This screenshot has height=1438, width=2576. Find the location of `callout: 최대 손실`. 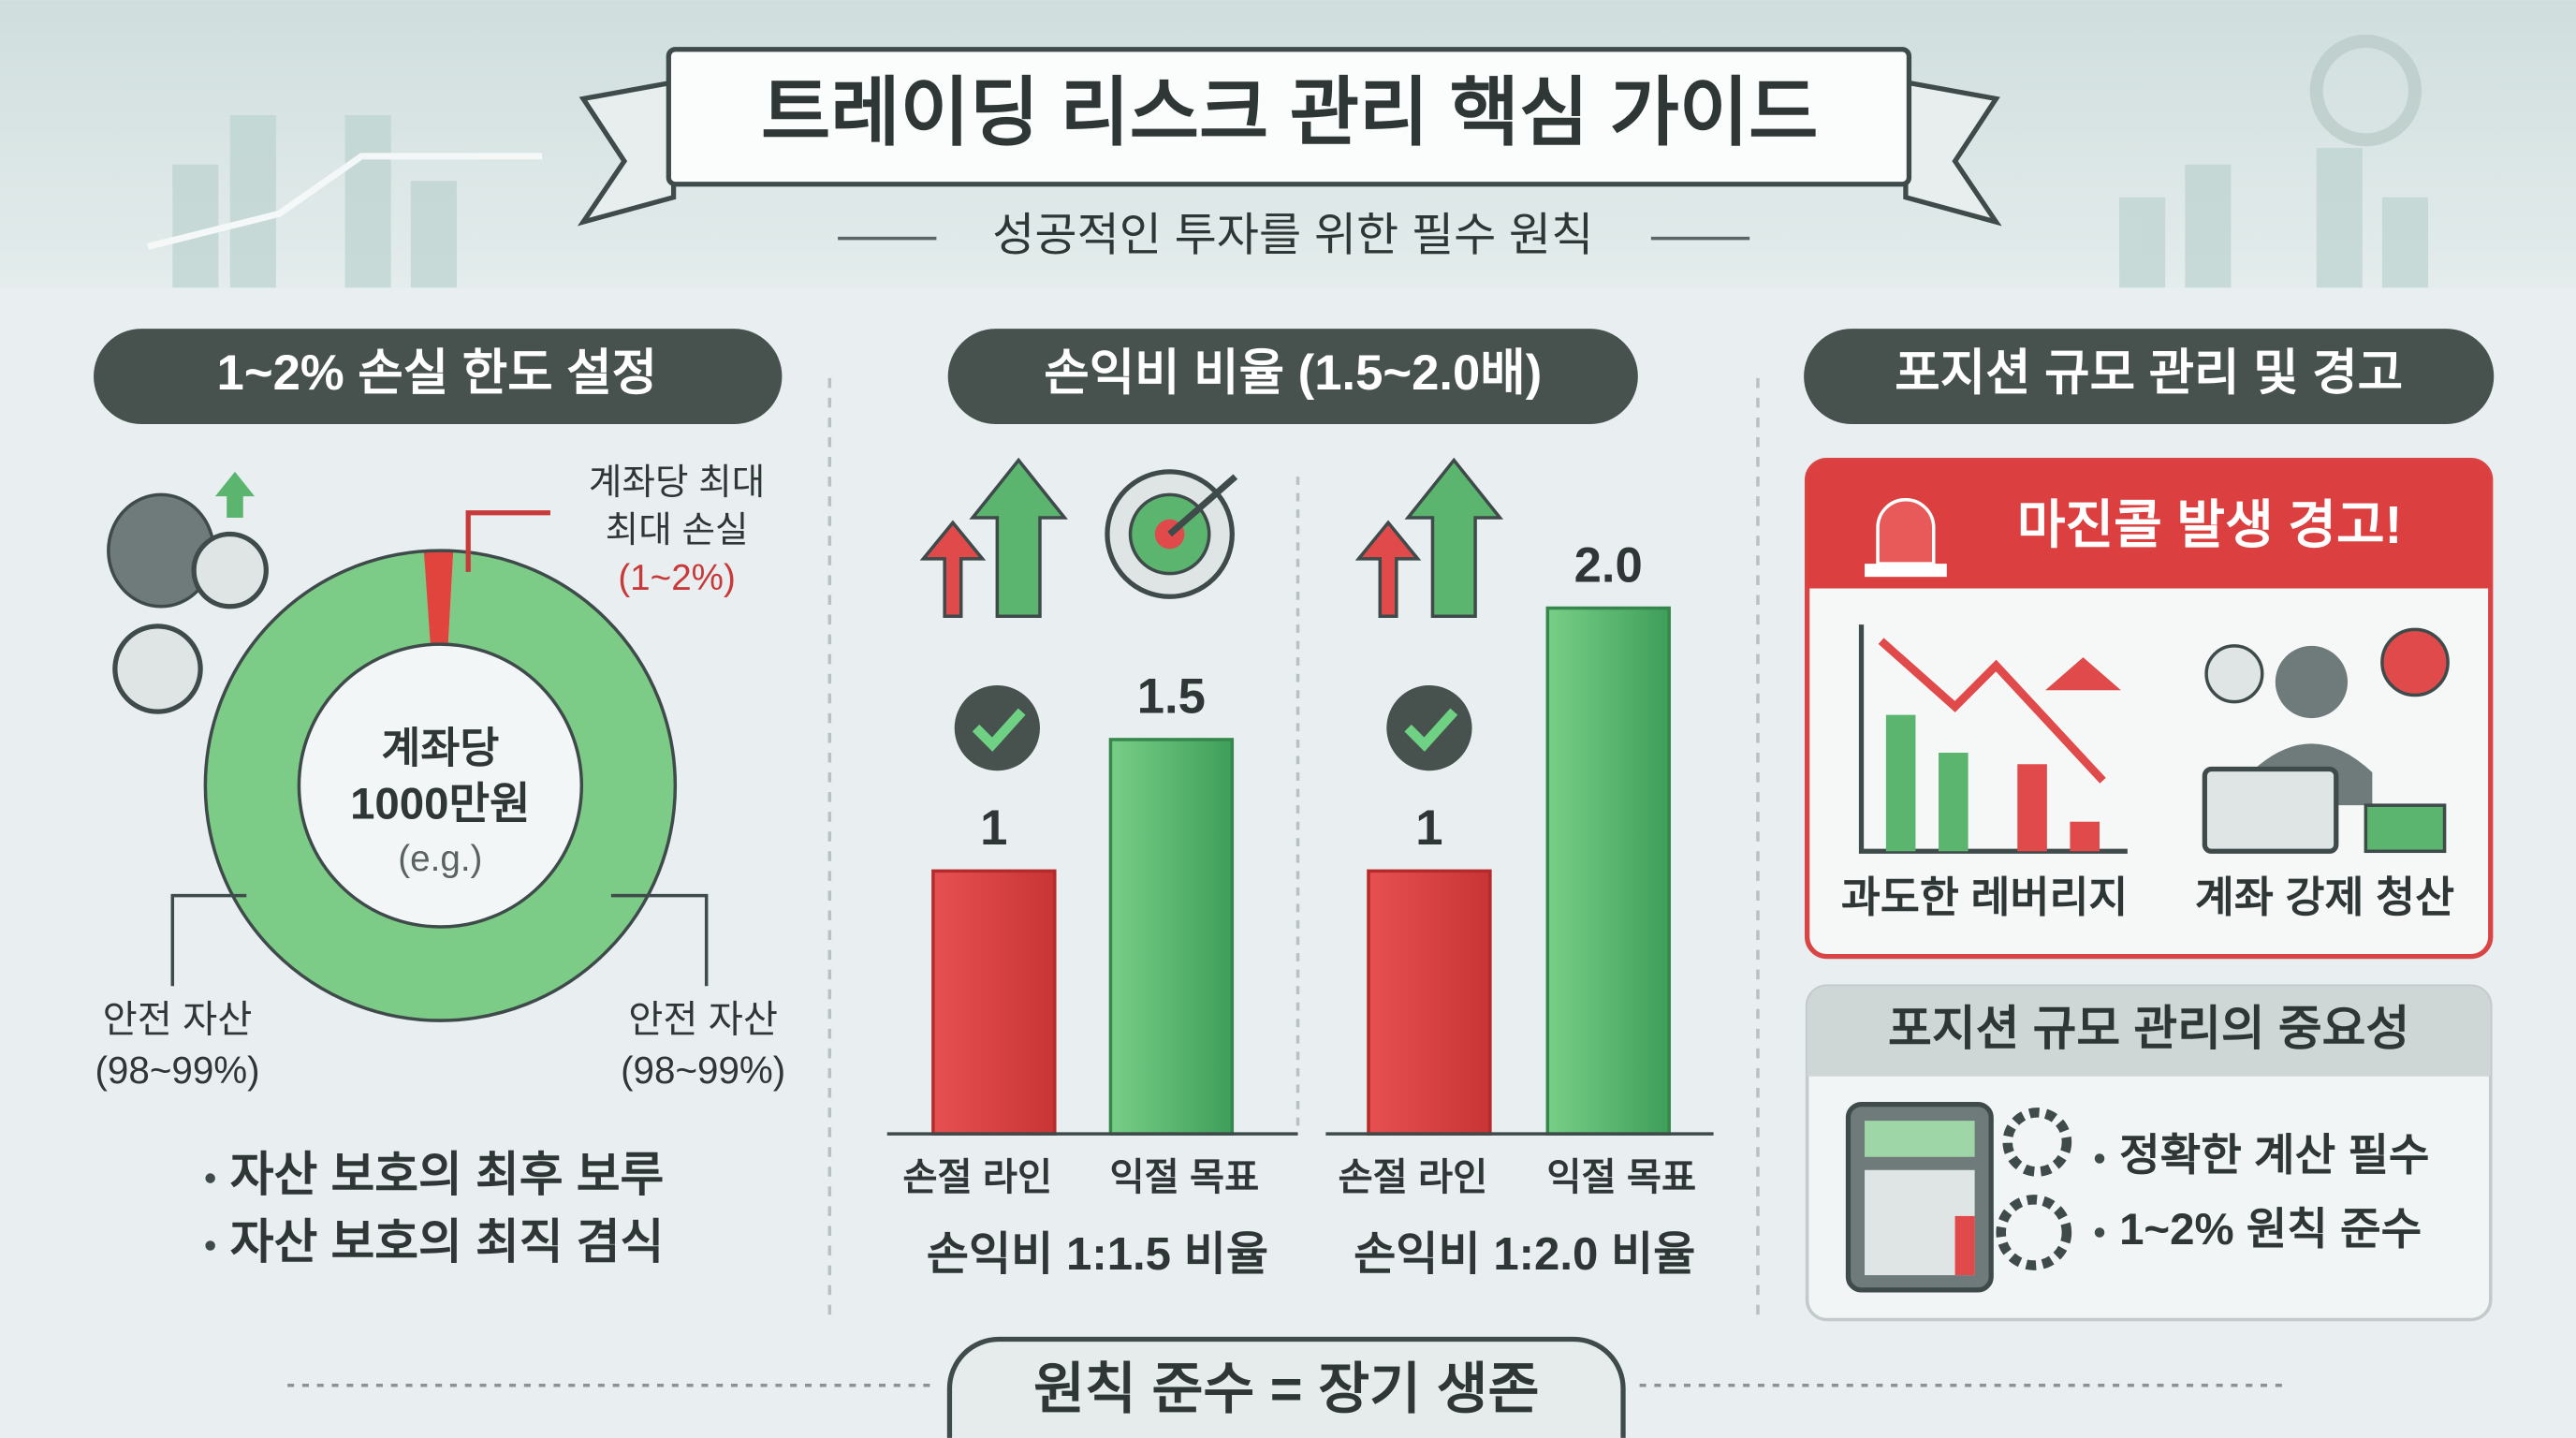

callout: 최대 손실 is located at coordinates (677, 530).